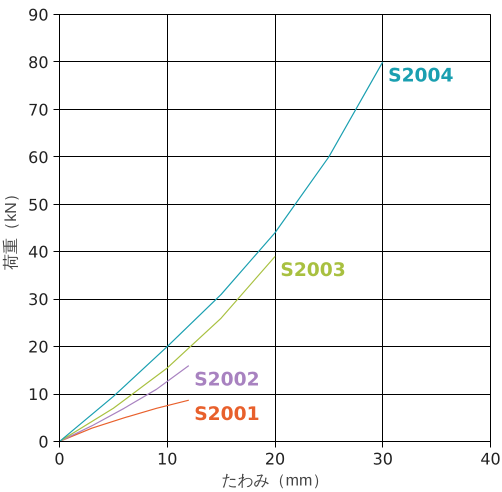 This screenshot has width=502, height=492. What do you see at coordinates (227, 414) in the screenshot?
I see `series-label: S2001` at bounding box center [227, 414].